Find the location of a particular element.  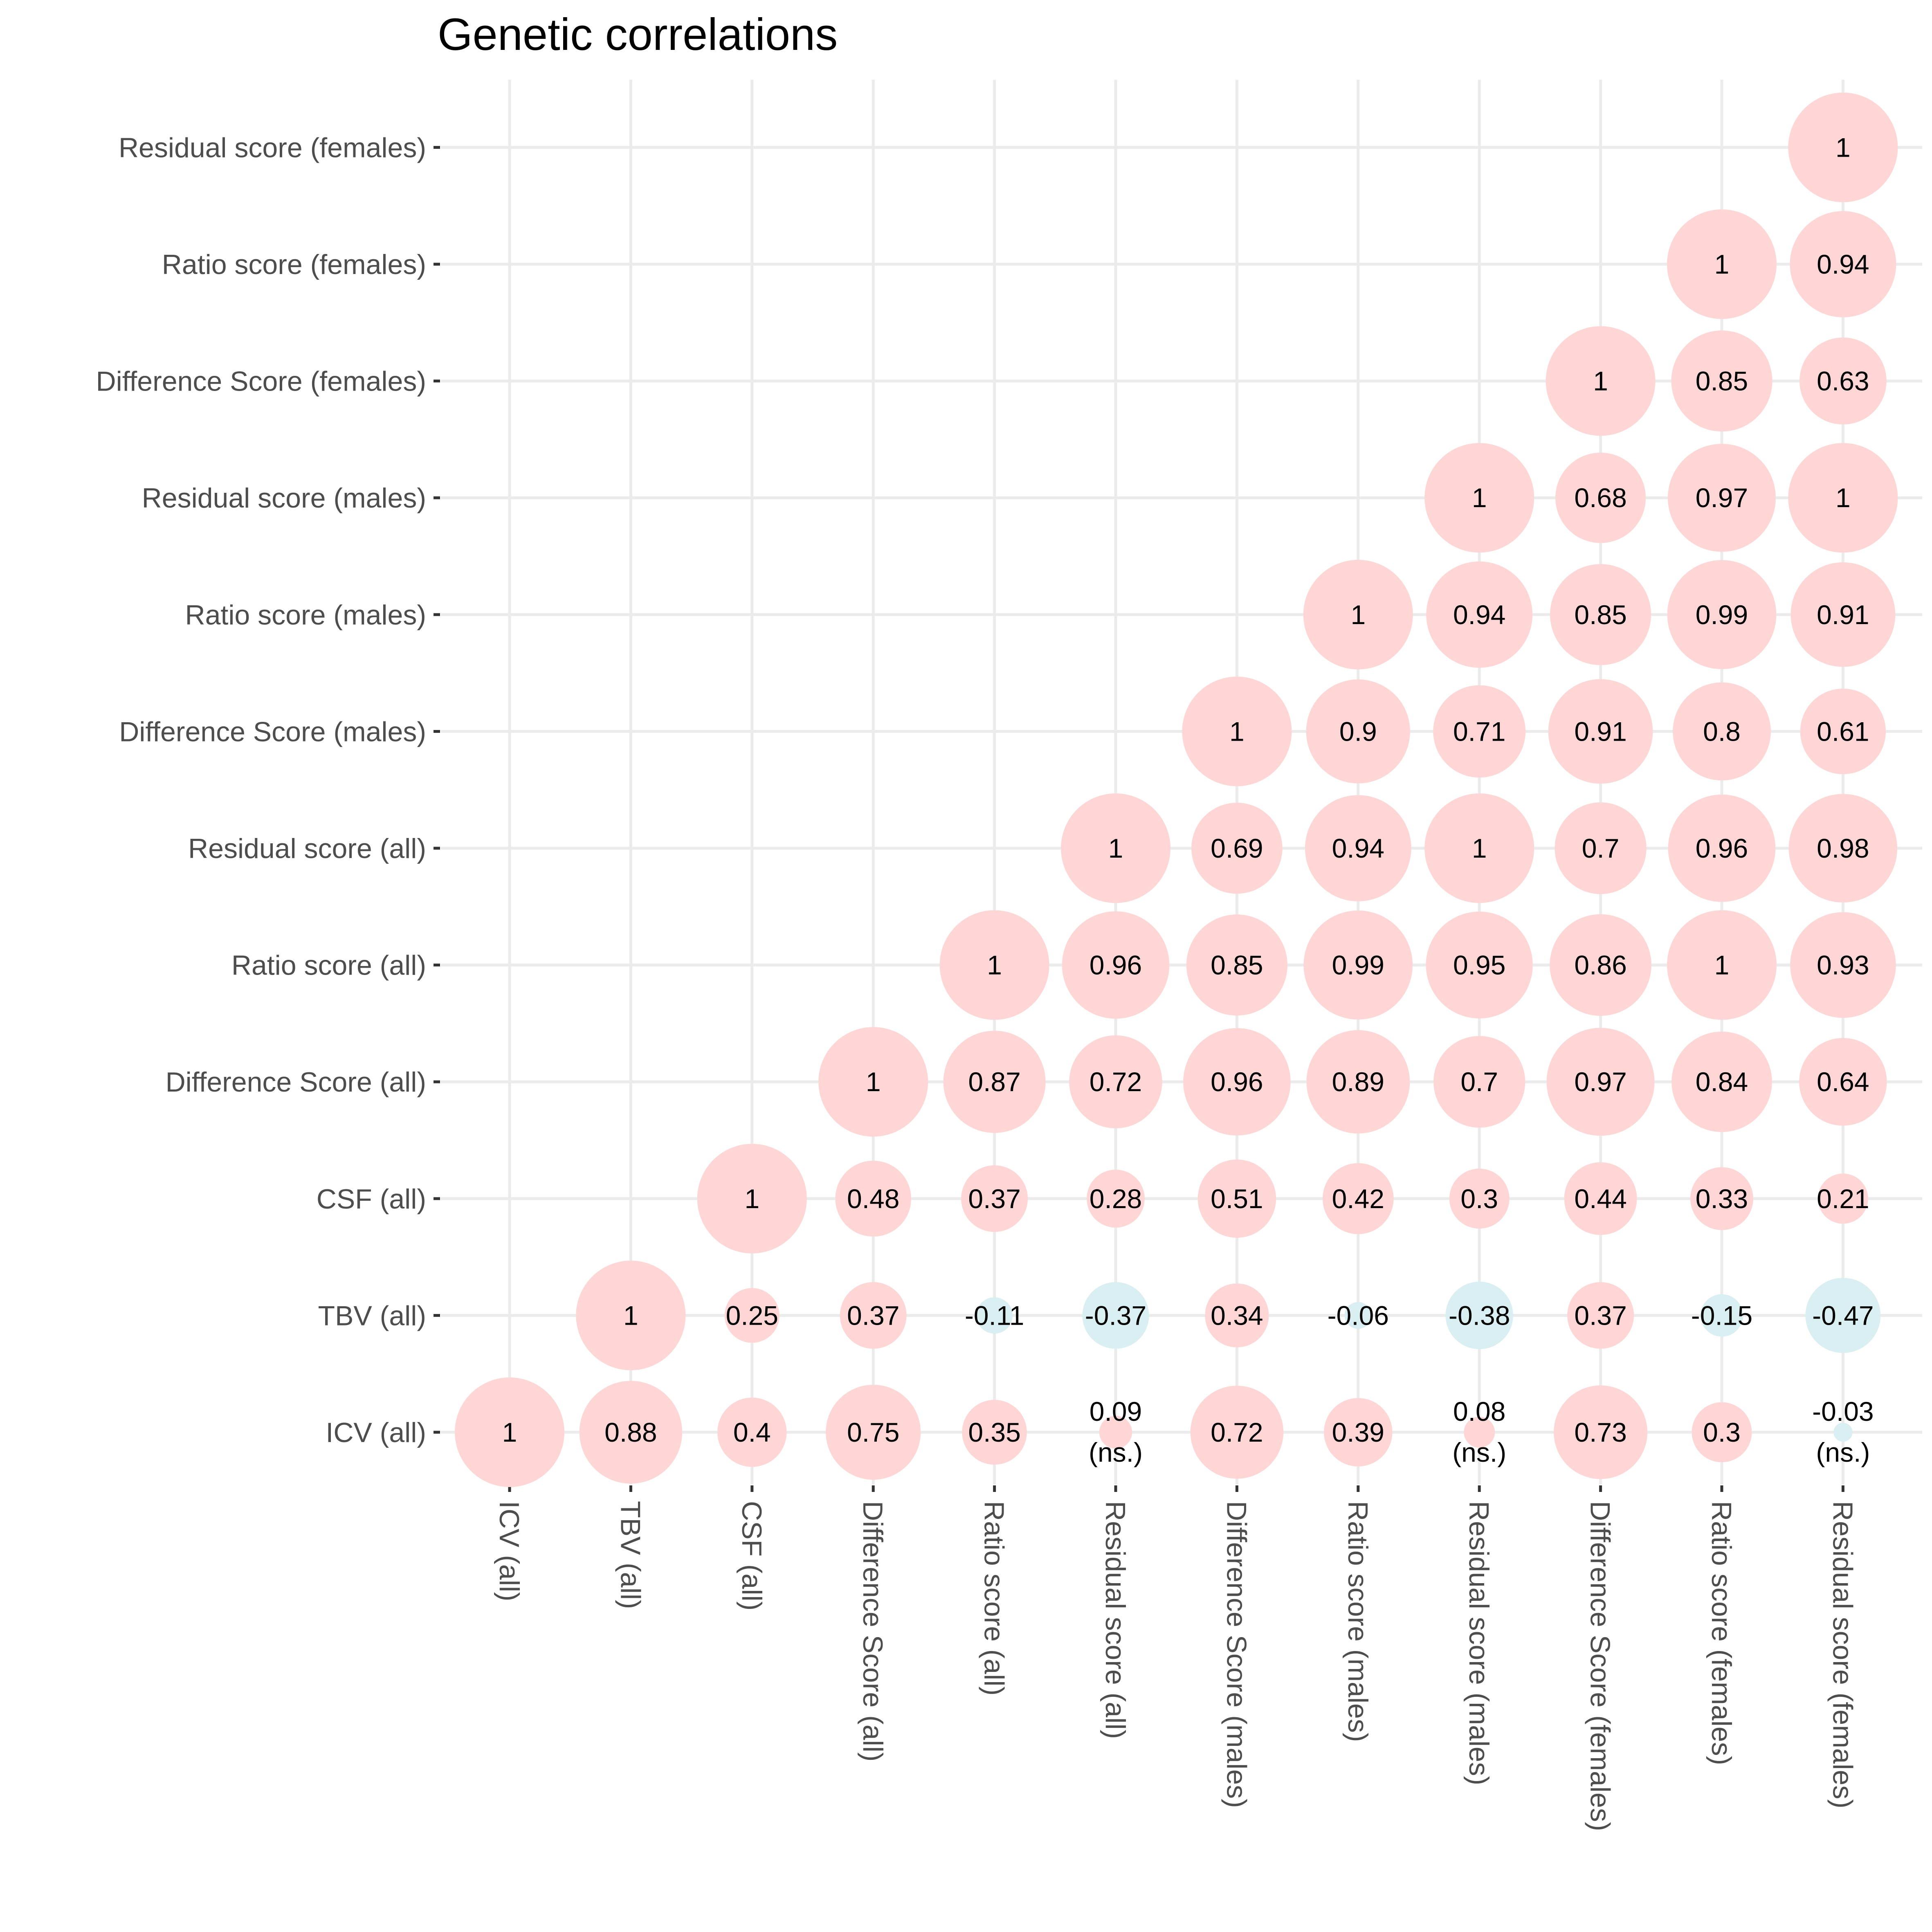

correlation-value-label: 0.95 is located at coordinates (1479, 965).